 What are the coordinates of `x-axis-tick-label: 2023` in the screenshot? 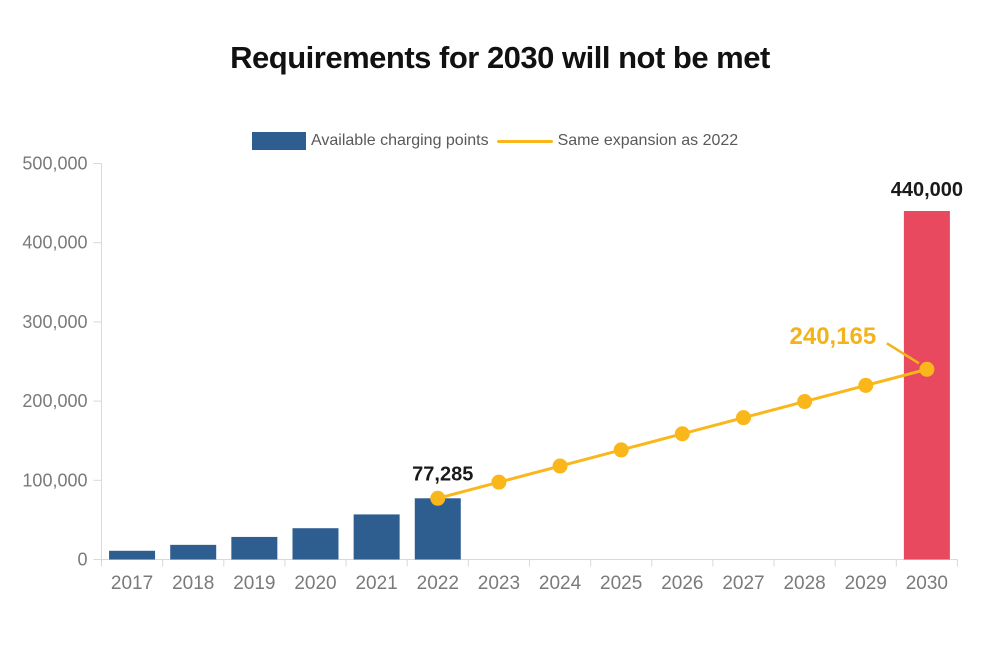 It's located at (499, 583).